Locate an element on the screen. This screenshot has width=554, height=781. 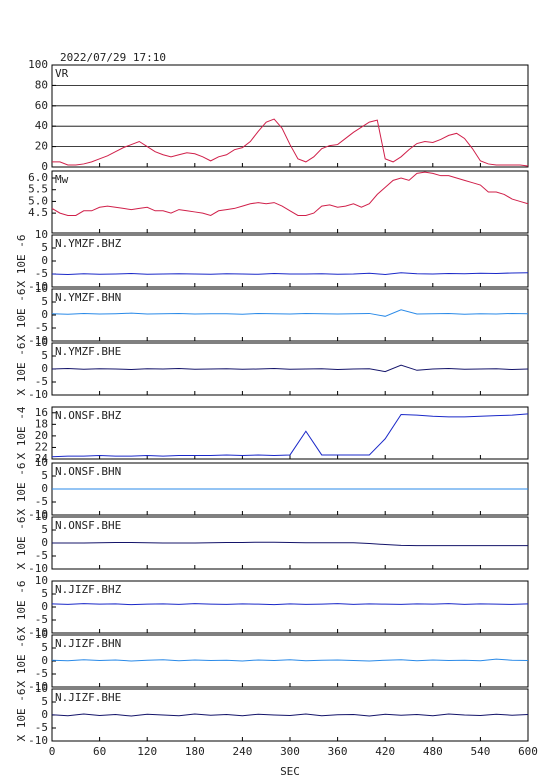
series-label: N.ONSF.BHE is located at coordinates (88, 525).